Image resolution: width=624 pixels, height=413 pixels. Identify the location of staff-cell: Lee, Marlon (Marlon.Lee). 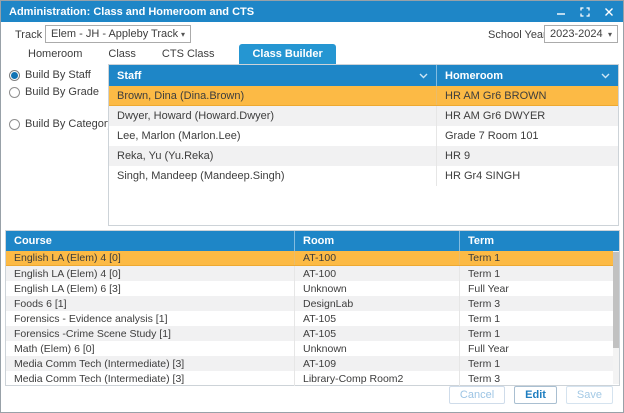
(273, 136).